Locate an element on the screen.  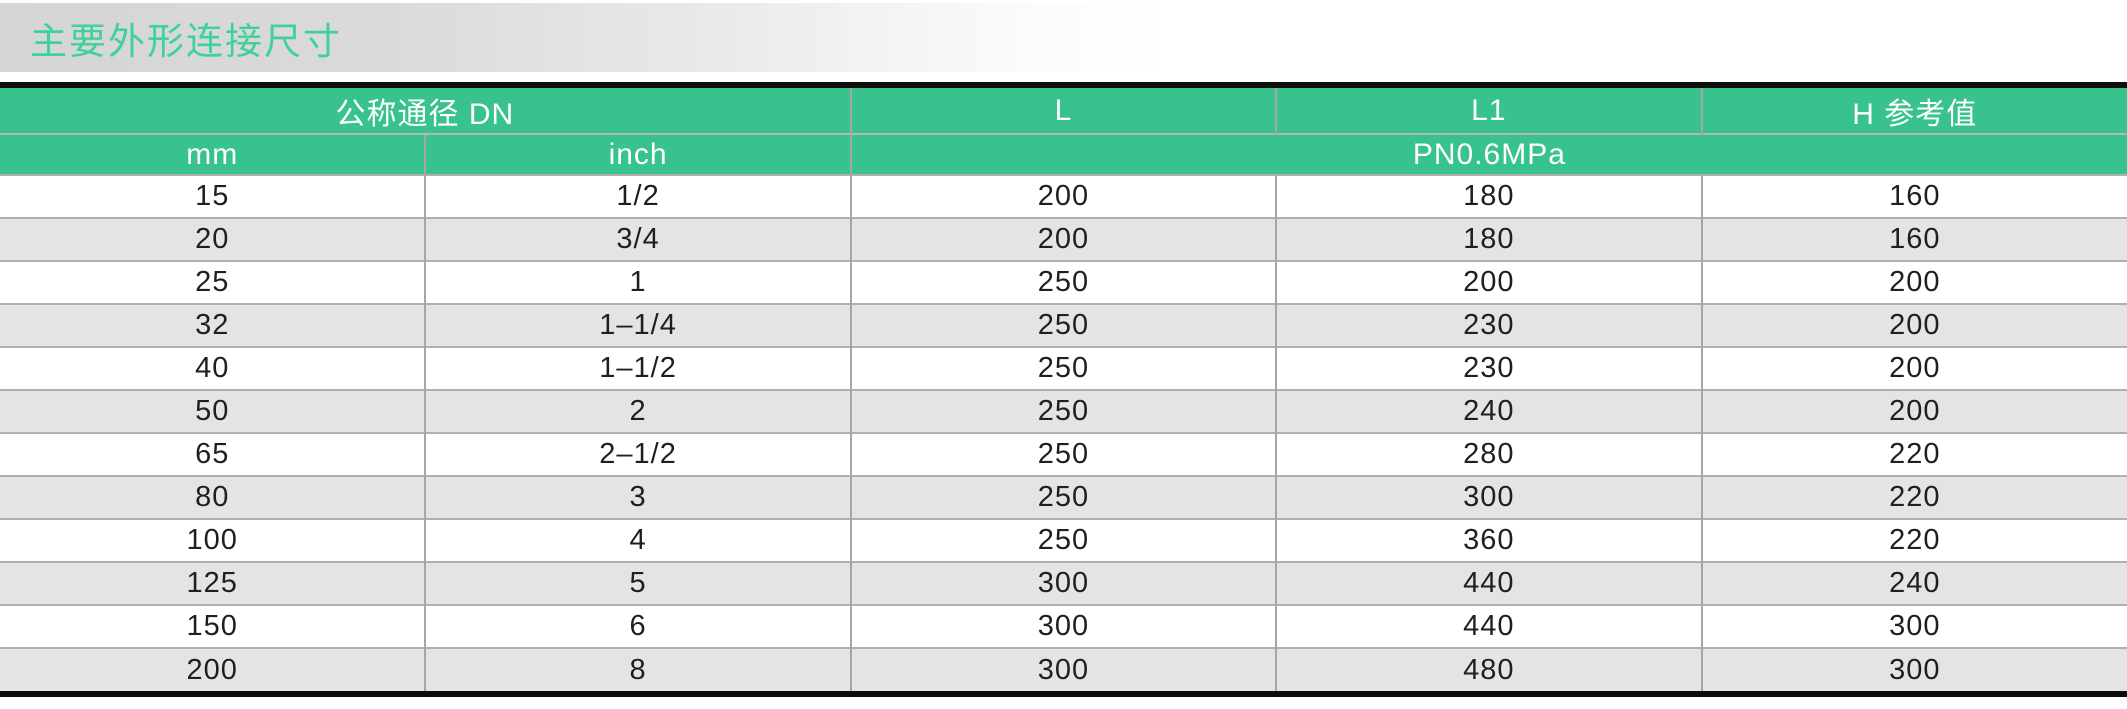
table-cell: 1 is located at coordinates (637, 282).